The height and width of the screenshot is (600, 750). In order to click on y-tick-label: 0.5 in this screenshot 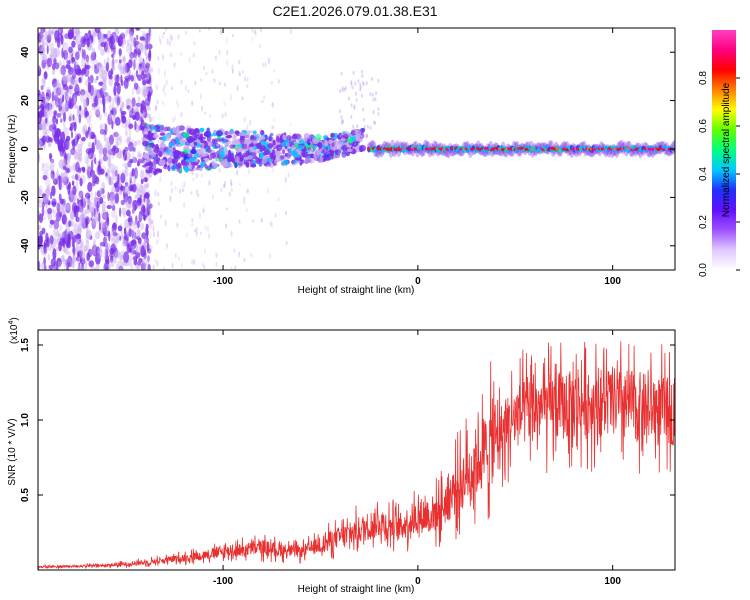, I will do `click(25, 495)`.